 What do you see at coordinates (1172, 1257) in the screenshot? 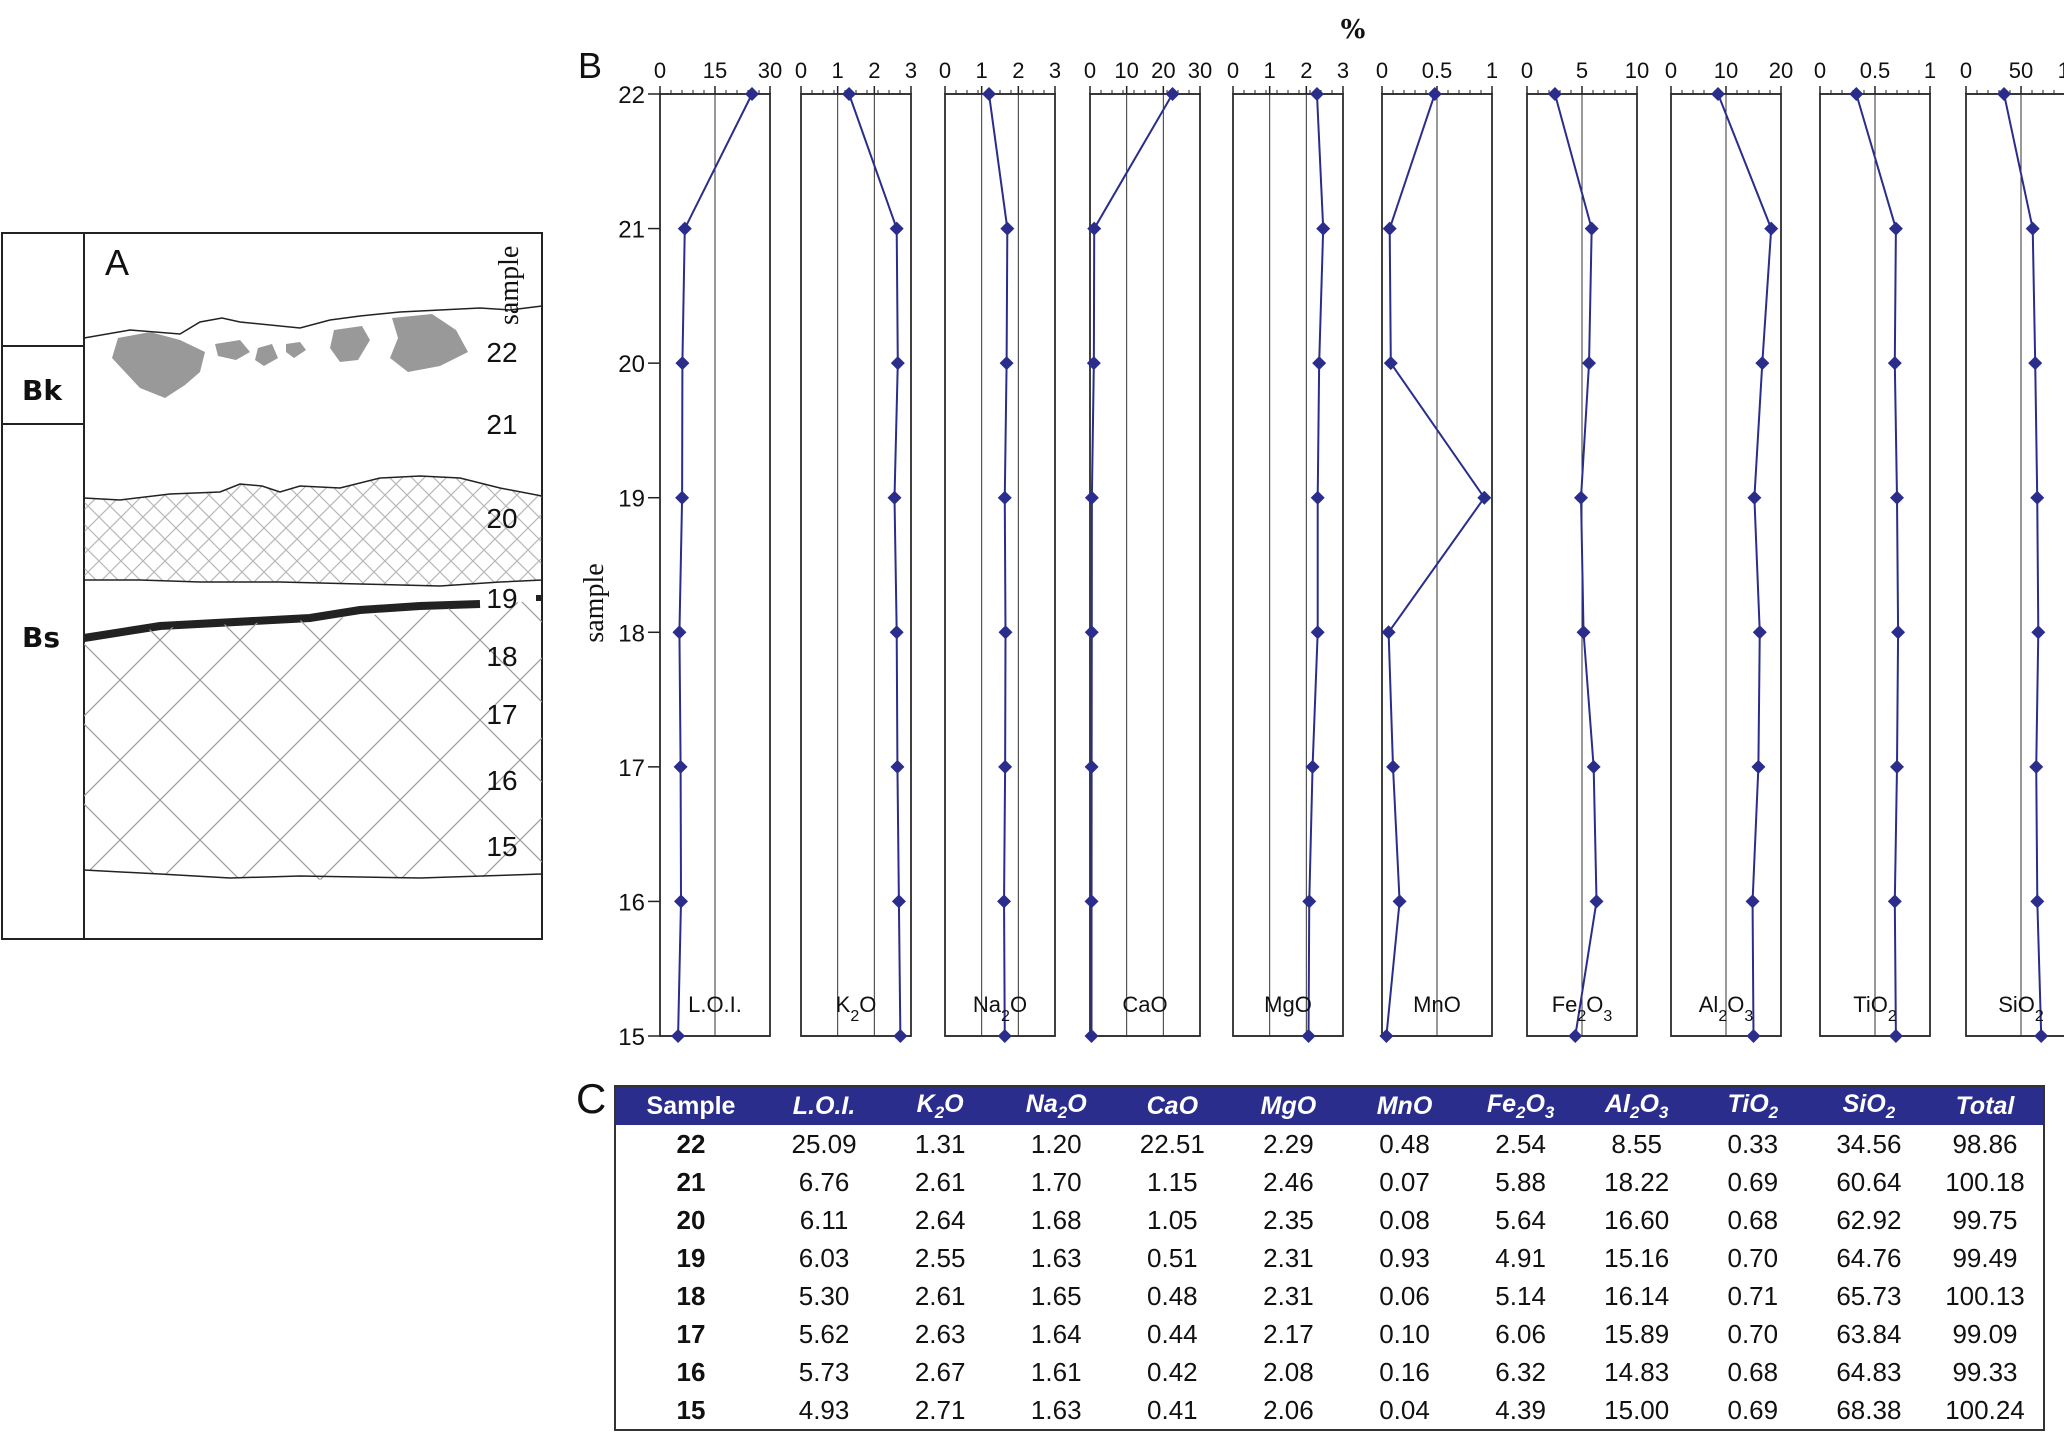
I see `table-cell: 0.51` at bounding box center [1172, 1257].